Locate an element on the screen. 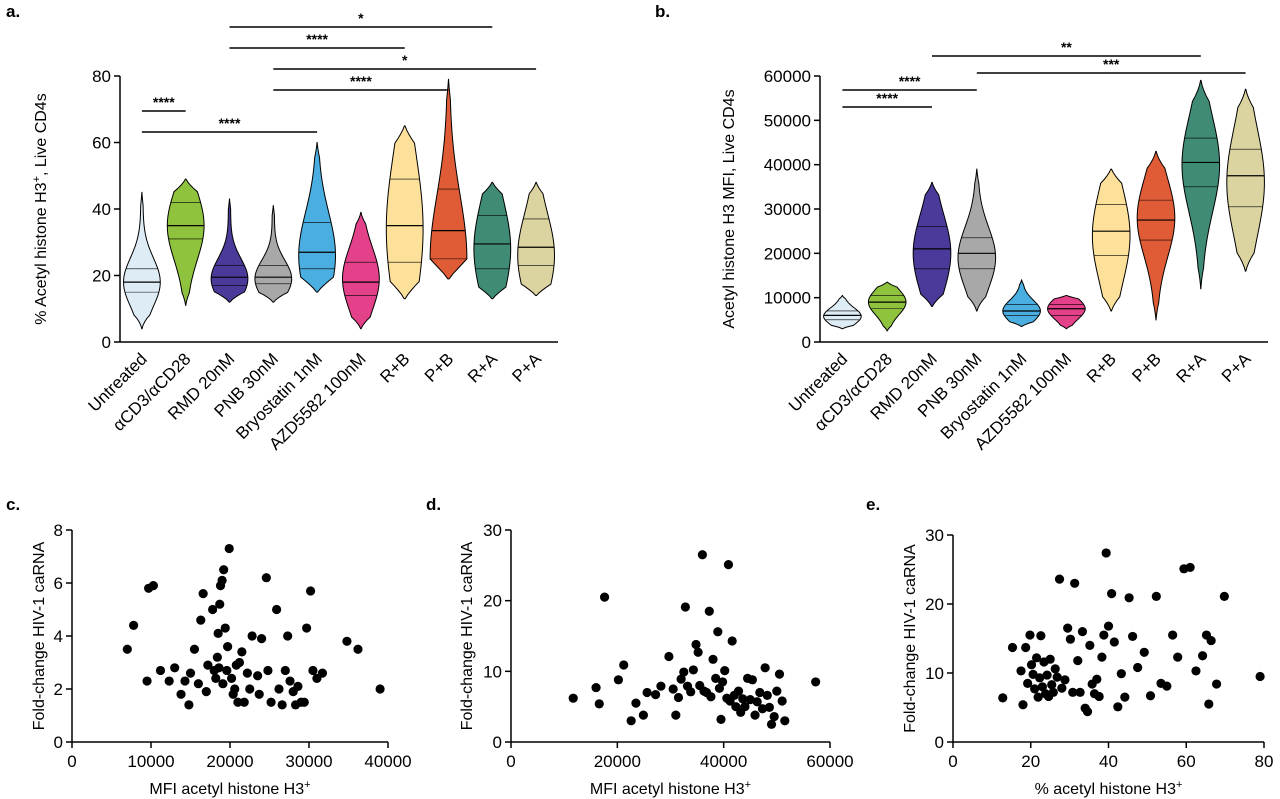 This screenshot has width=1280, height=799. panel-letter: d. is located at coordinates (433, 504).